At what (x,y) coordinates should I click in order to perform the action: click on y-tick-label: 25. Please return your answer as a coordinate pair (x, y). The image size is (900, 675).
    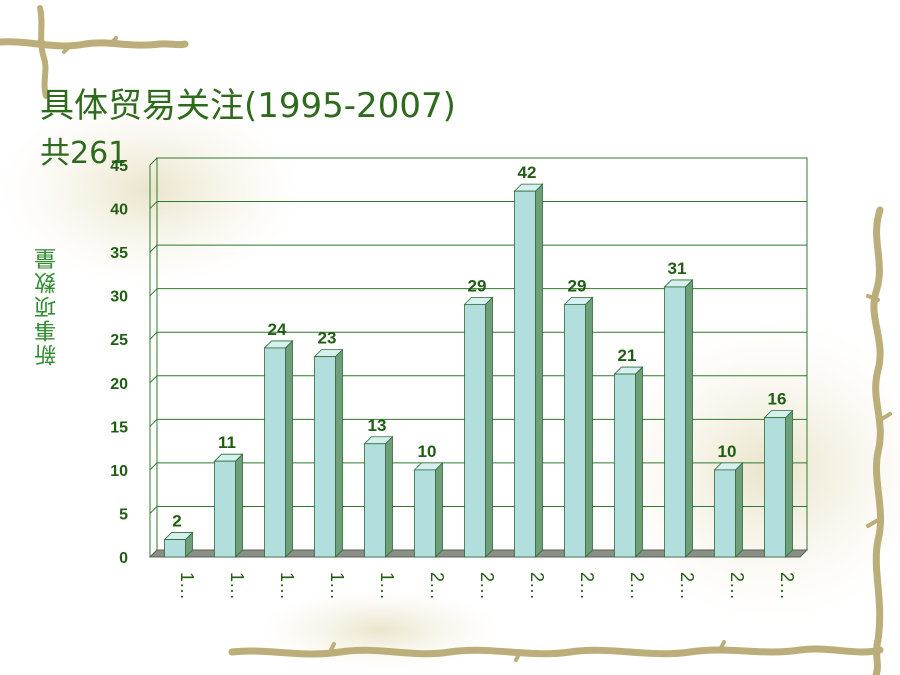
    Looking at the image, I should click on (119, 340).